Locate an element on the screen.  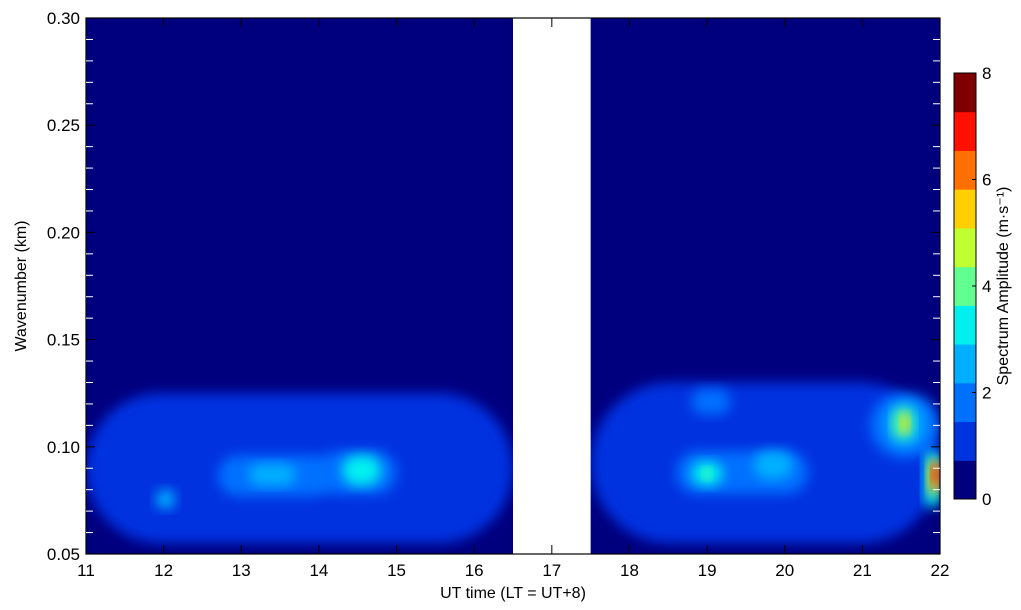
colorbar-tick-label: 6 is located at coordinates (986, 180).